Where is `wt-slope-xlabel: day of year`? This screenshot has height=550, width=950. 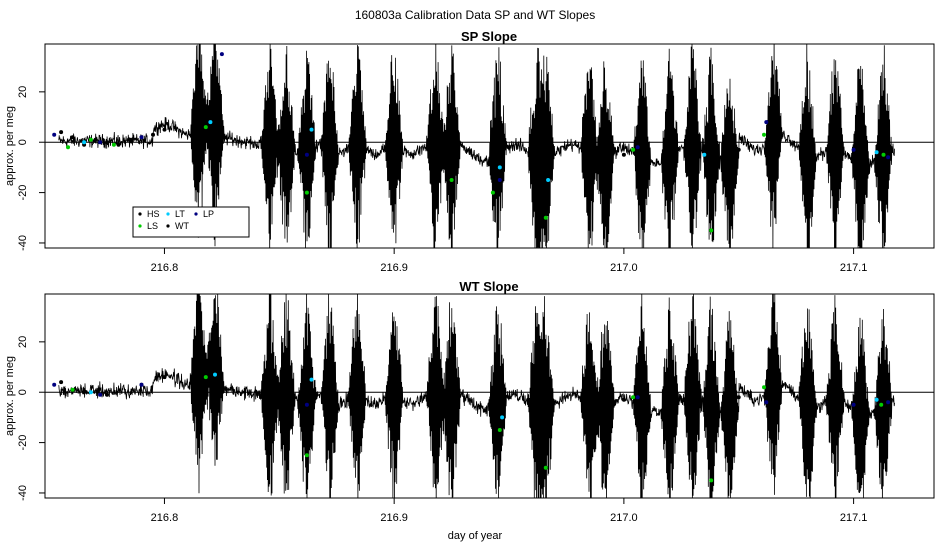 wt-slope-xlabel: day of year is located at coordinates (475, 536).